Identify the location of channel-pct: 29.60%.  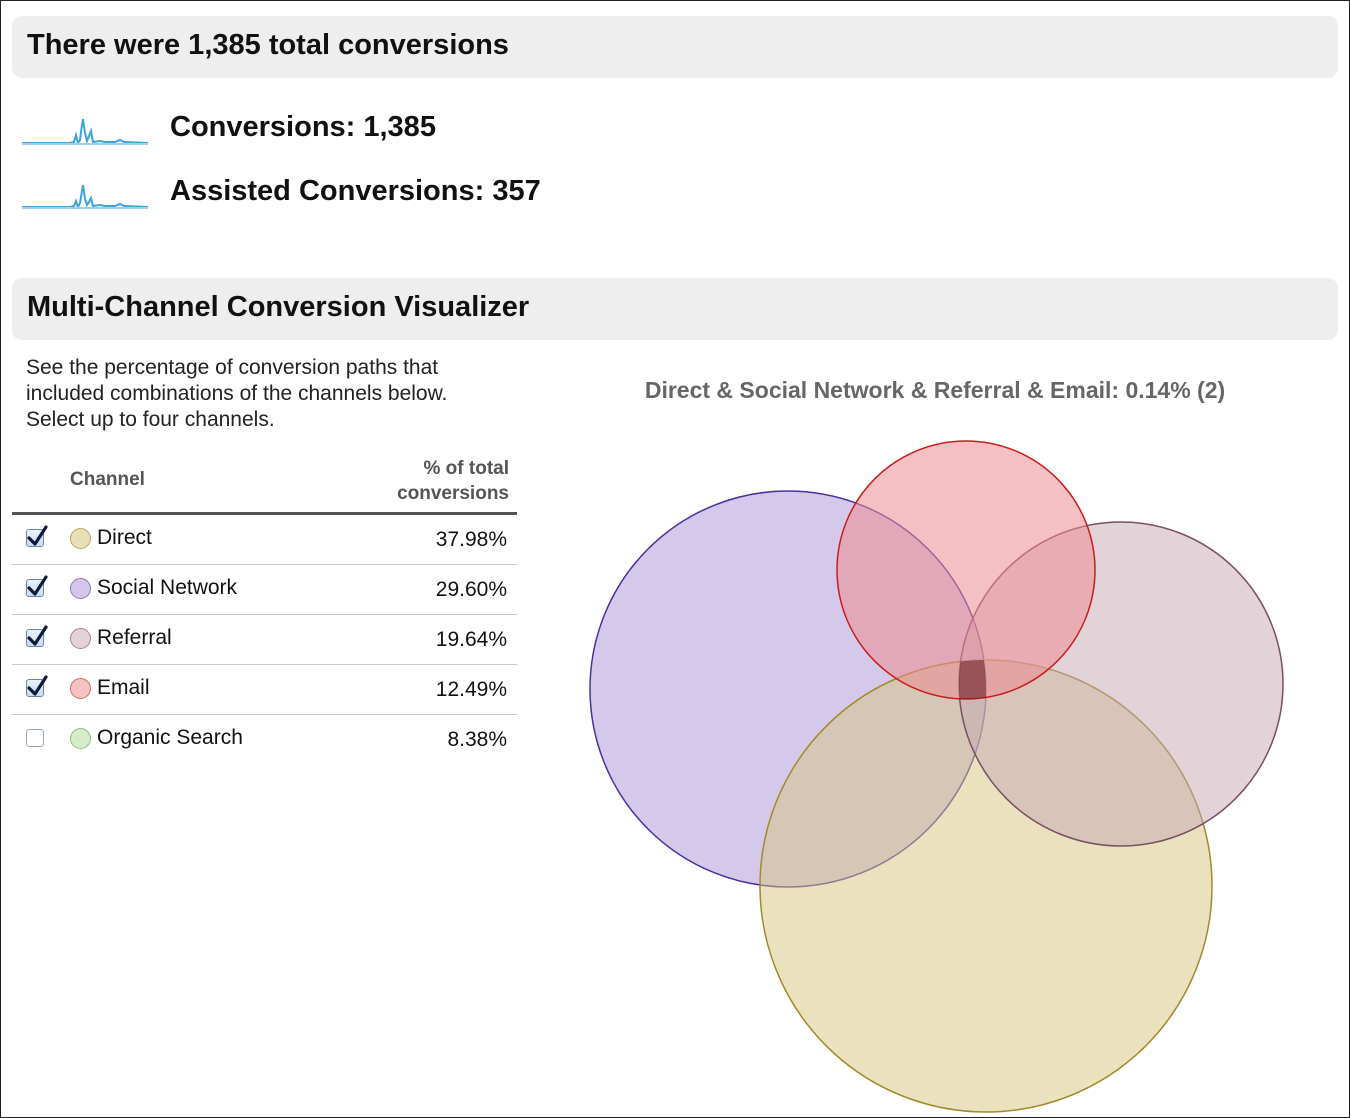
(471, 589).